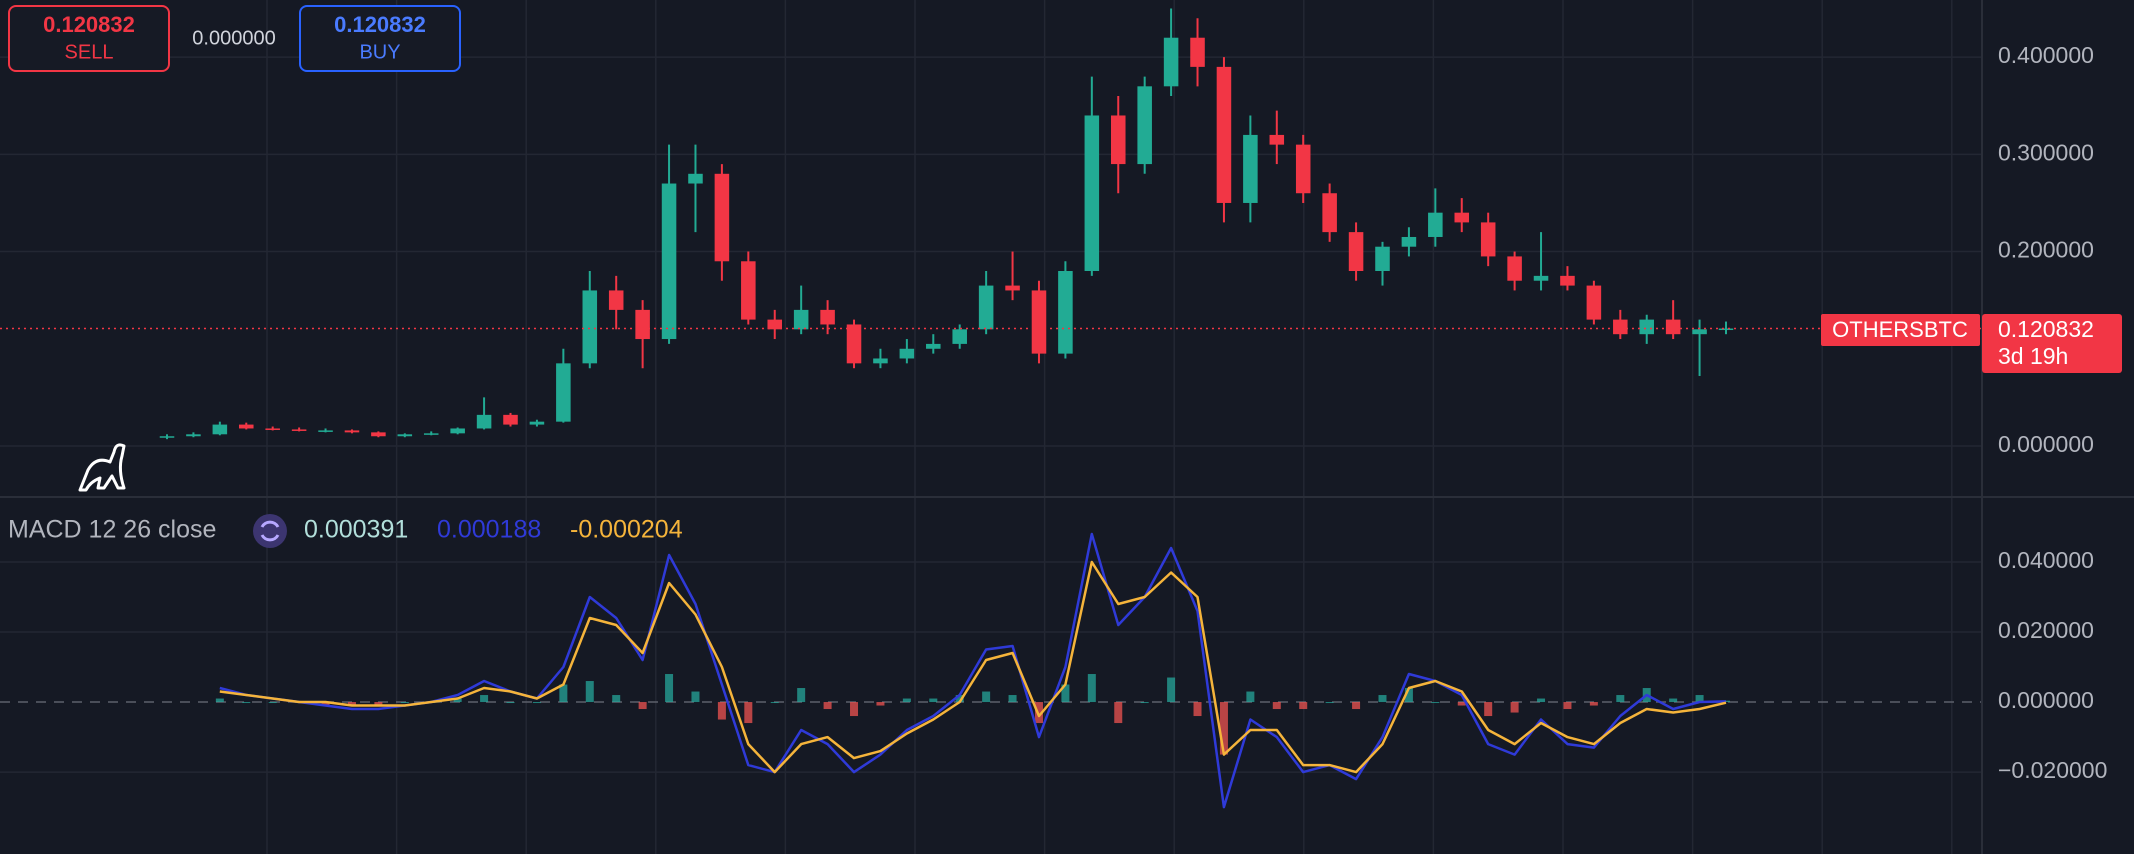 This screenshot has width=2134, height=854. What do you see at coordinates (356, 530) in the screenshot?
I see `histogram-value: 0.000391` at bounding box center [356, 530].